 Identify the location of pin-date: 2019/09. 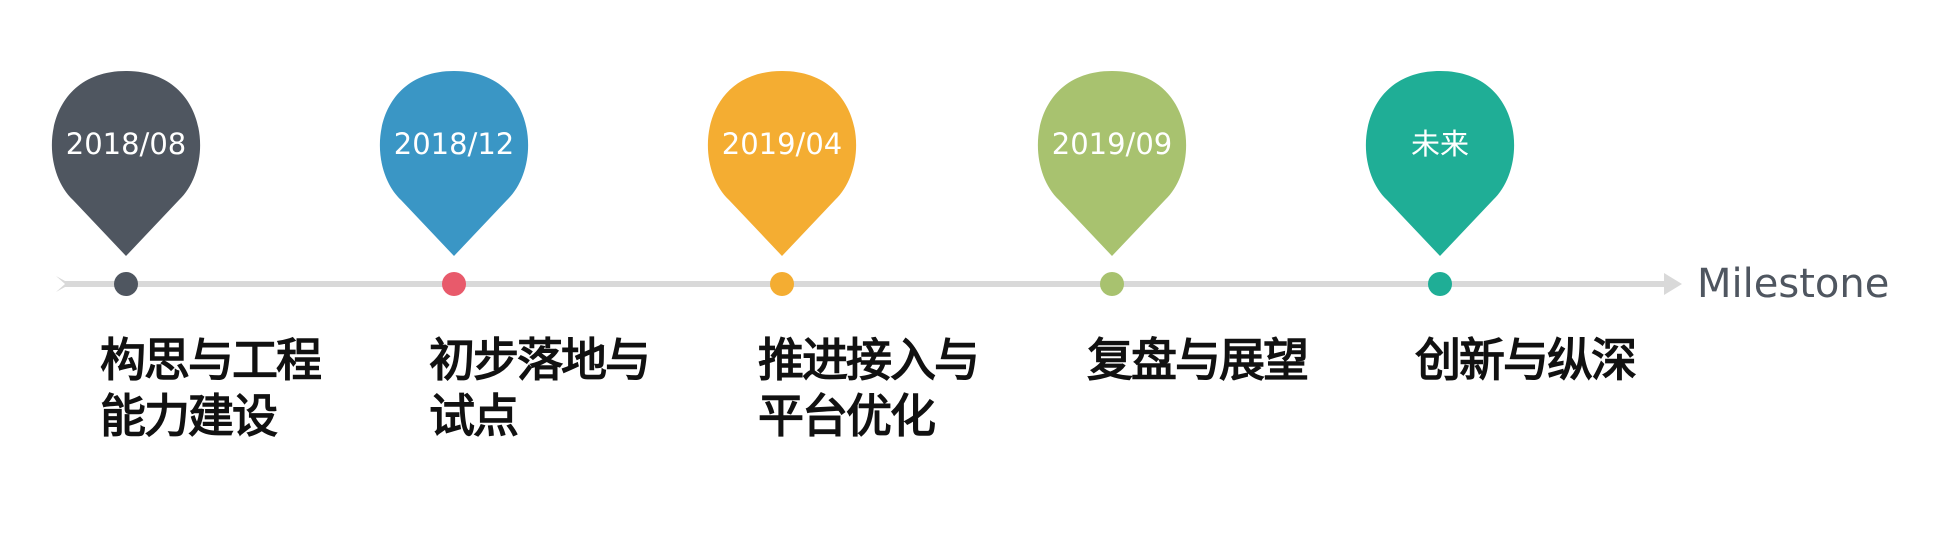
(1112, 144).